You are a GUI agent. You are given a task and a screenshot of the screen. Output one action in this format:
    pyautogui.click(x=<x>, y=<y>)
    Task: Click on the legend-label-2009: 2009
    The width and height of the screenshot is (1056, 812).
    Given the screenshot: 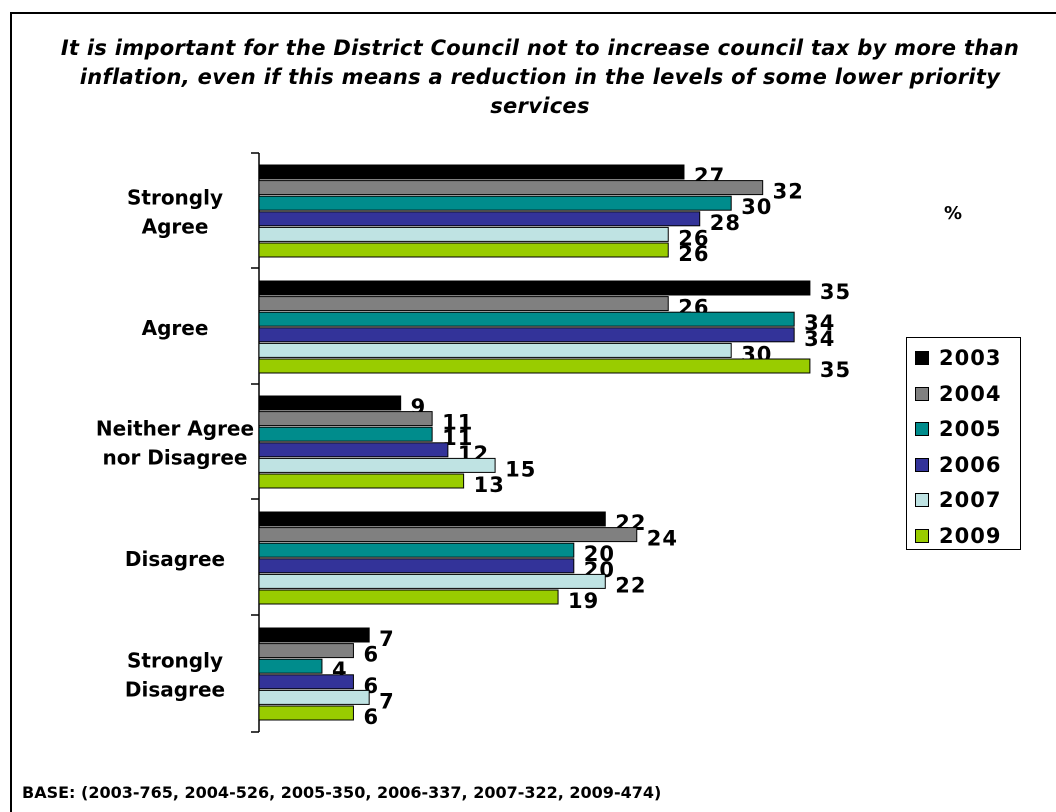 What is the action you would take?
    pyautogui.click(x=970, y=535)
    